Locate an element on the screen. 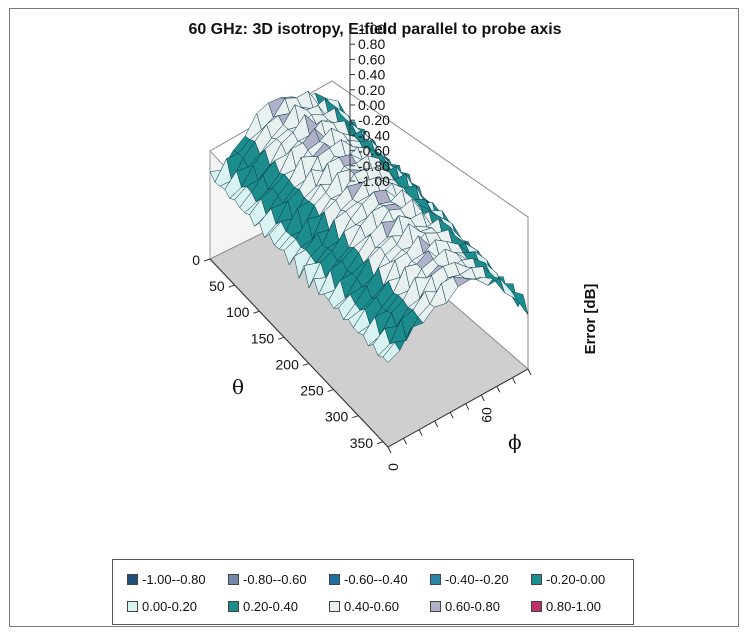 The height and width of the screenshot is (637, 750). legend-label: 0.60-0.80 is located at coordinates (472, 607).